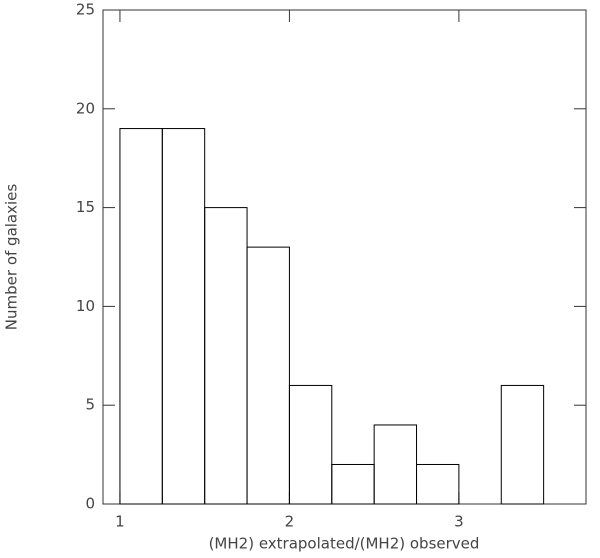 Image resolution: width=600 pixels, height=558 pixels. I want to click on x-tick-label: 2, so click(290, 522).